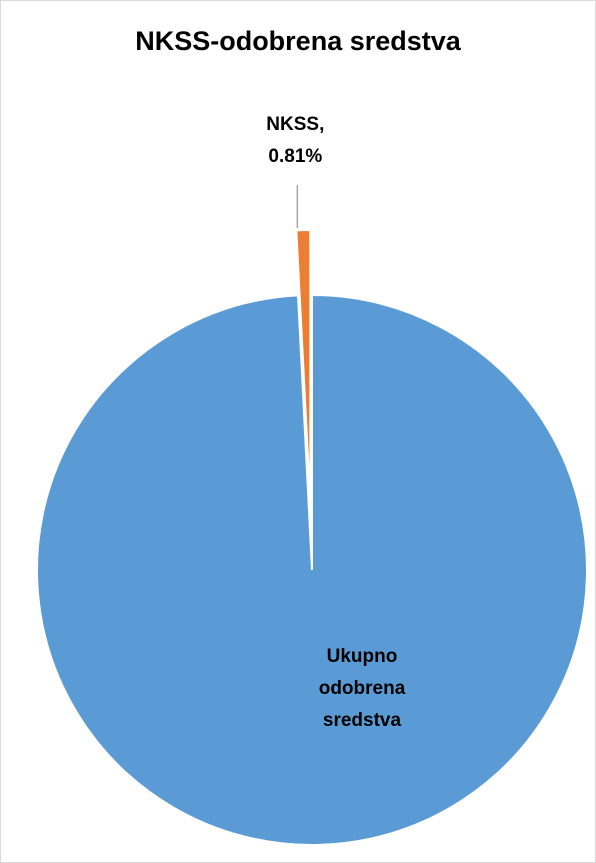 The image size is (596, 863). What do you see at coordinates (303, 367) in the screenshot?
I see `pie-slice-nkss` at bounding box center [303, 367].